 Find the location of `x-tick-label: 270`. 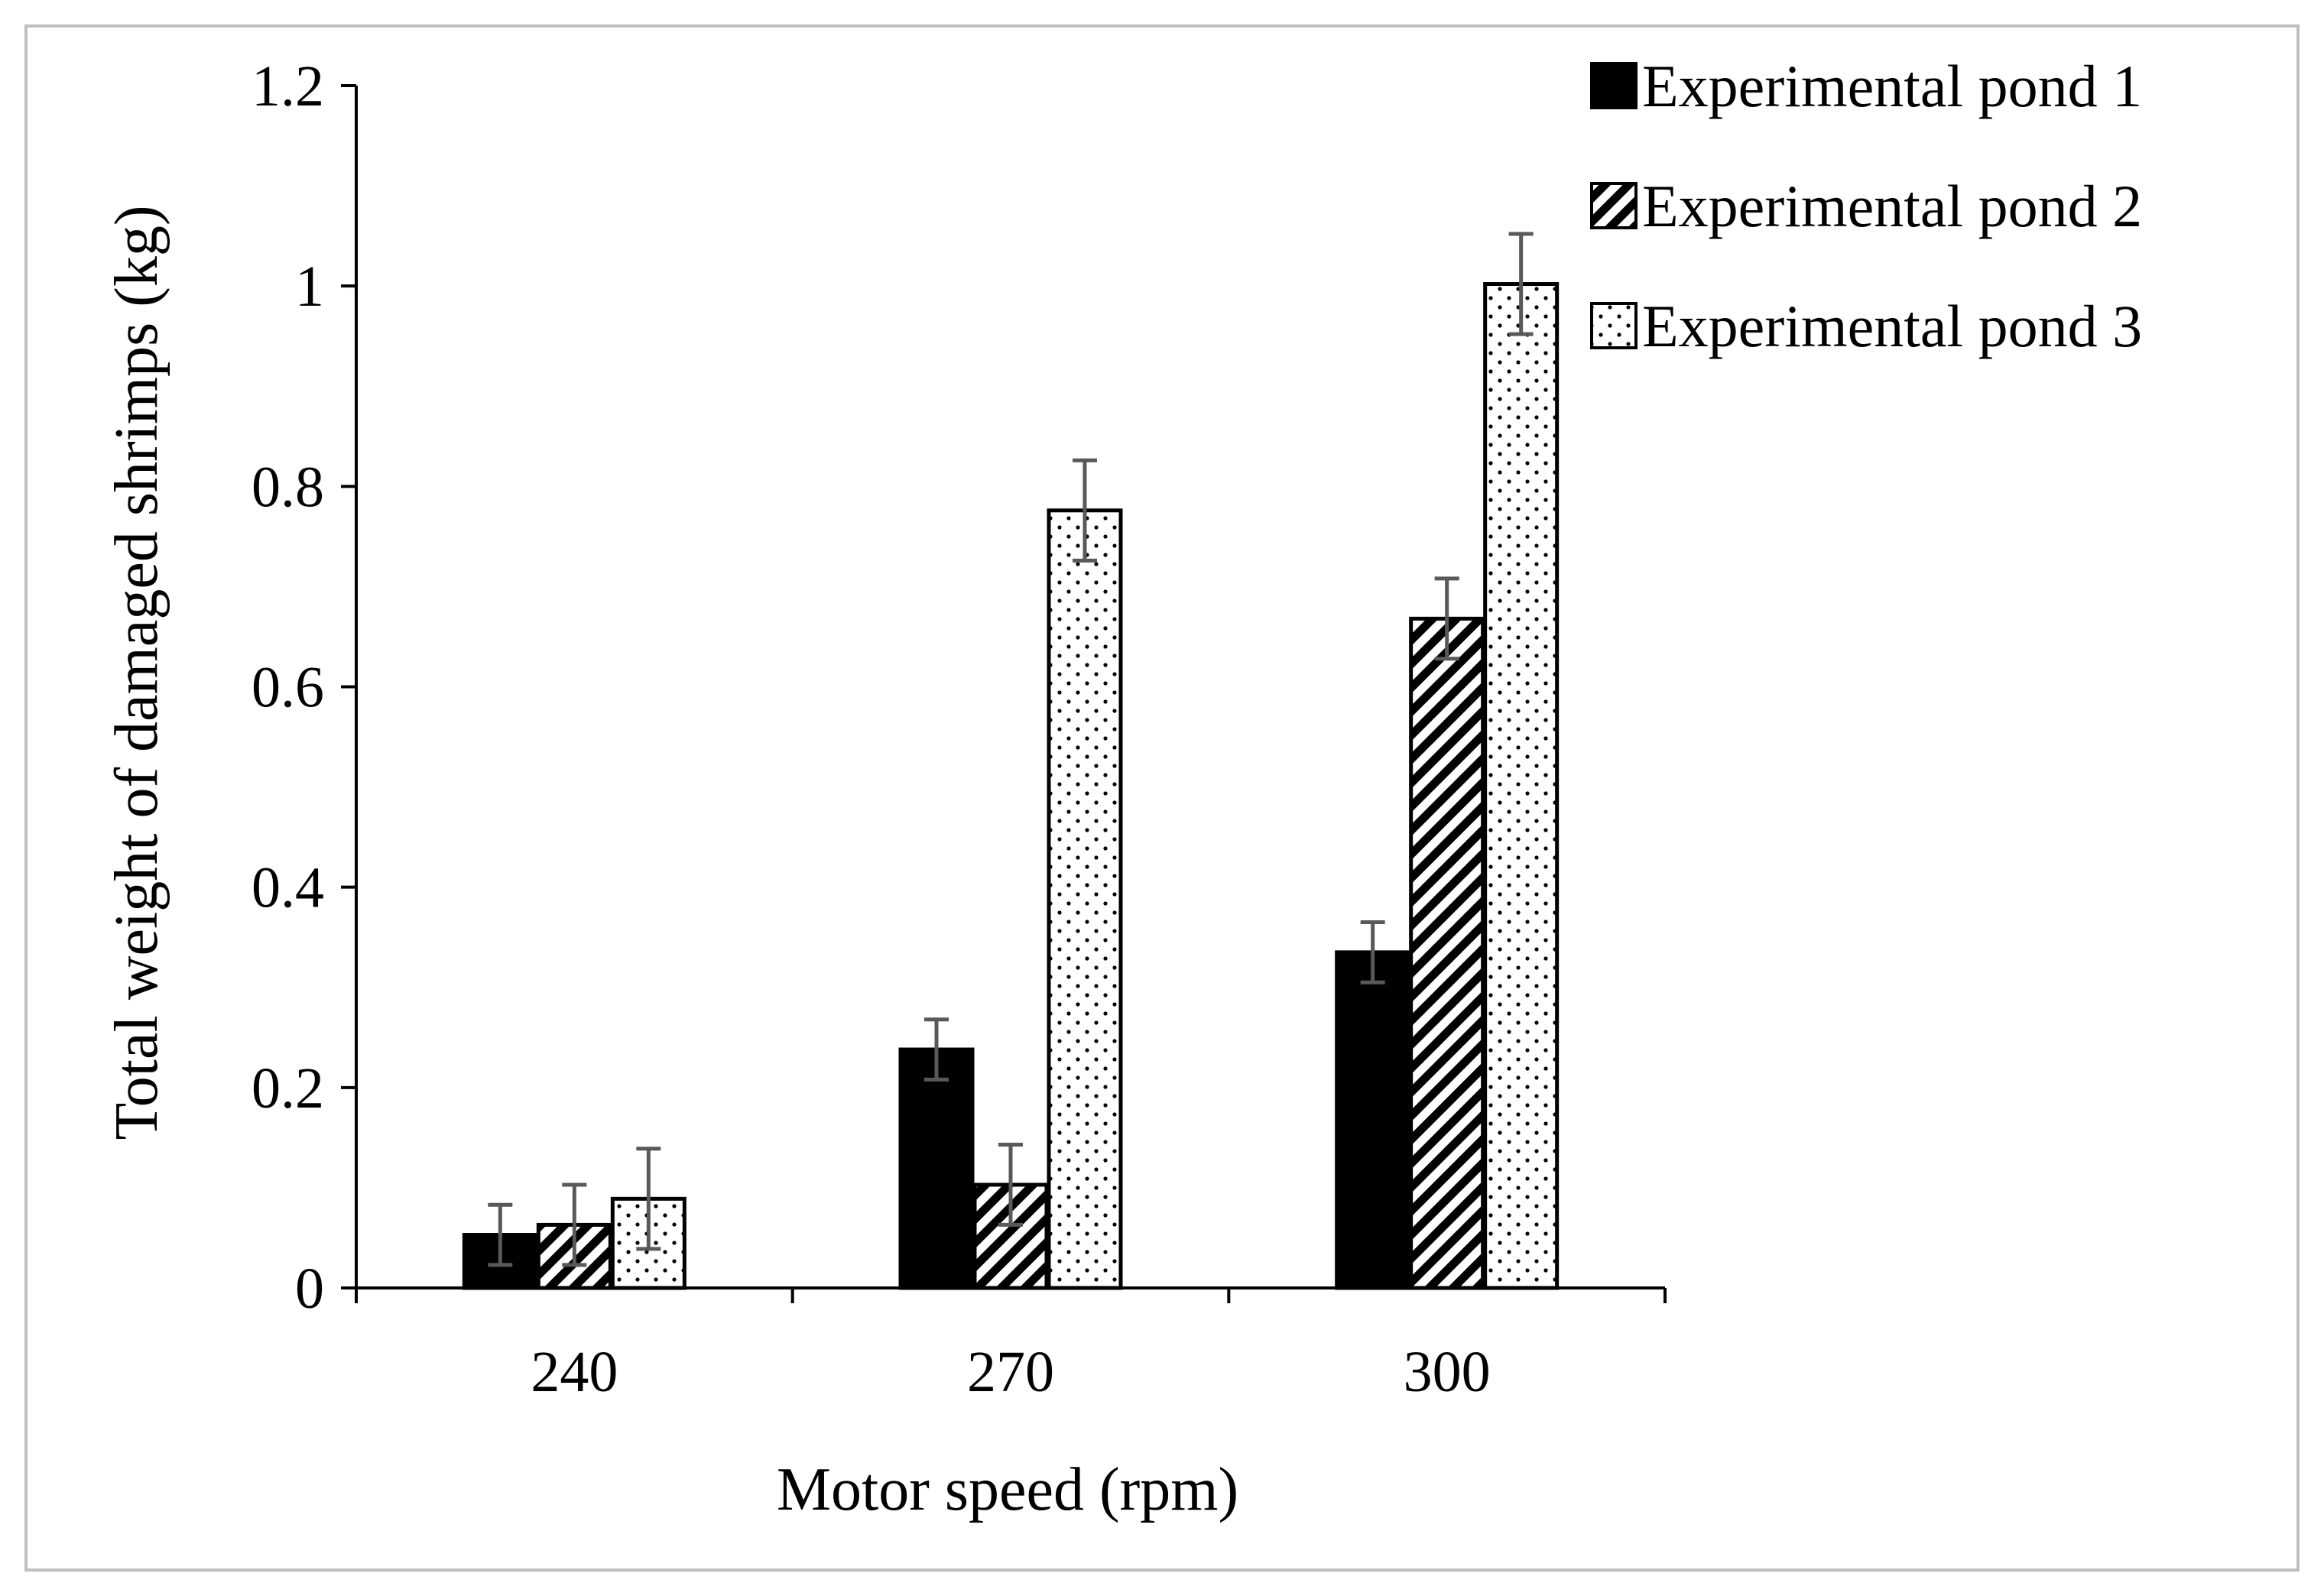

x-tick-label: 270 is located at coordinates (1010, 1372).